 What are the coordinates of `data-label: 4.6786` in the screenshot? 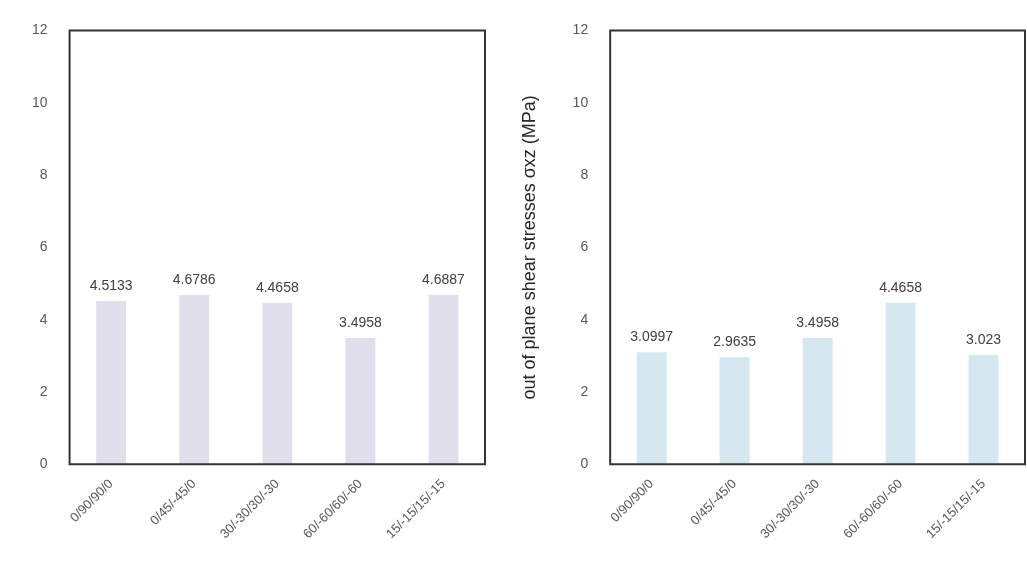 It's located at (194, 278).